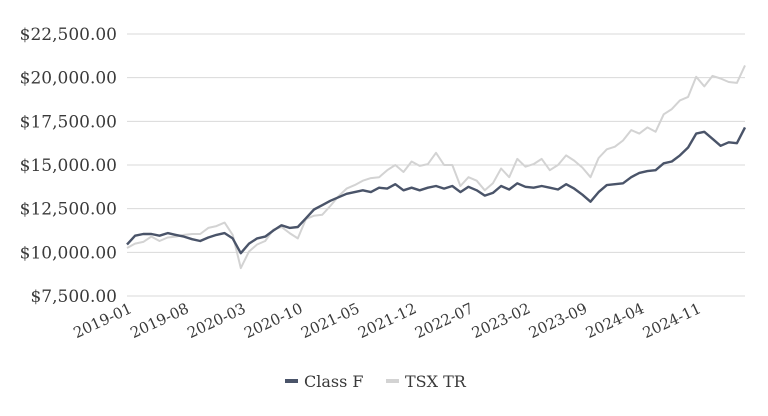 The height and width of the screenshot is (416, 768). What do you see at coordinates (615, 320) in the screenshot?
I see `x-tick-label: 2024-04` at bounding box center [615, 320].